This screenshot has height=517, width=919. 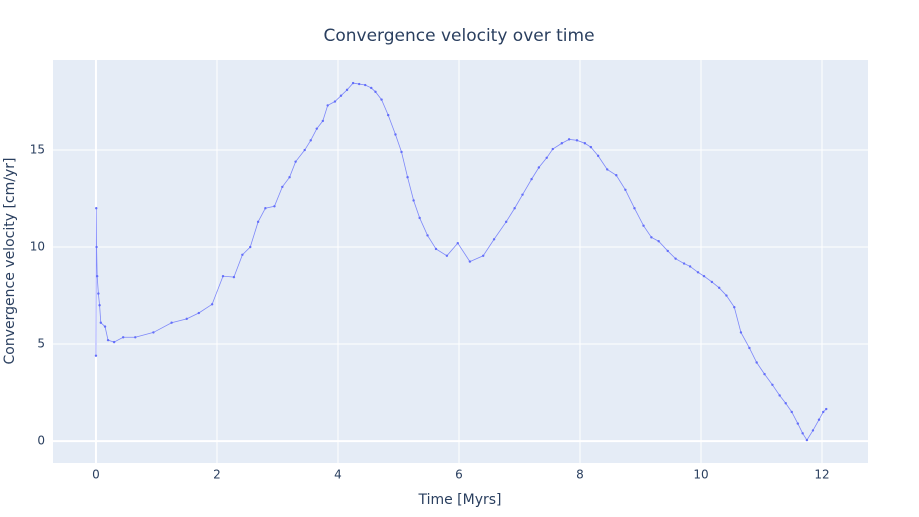 What do you see at coordinates (41, 344) in the screenshot?
I see `y-tick-label: 5` at bounding box center [41, 344].